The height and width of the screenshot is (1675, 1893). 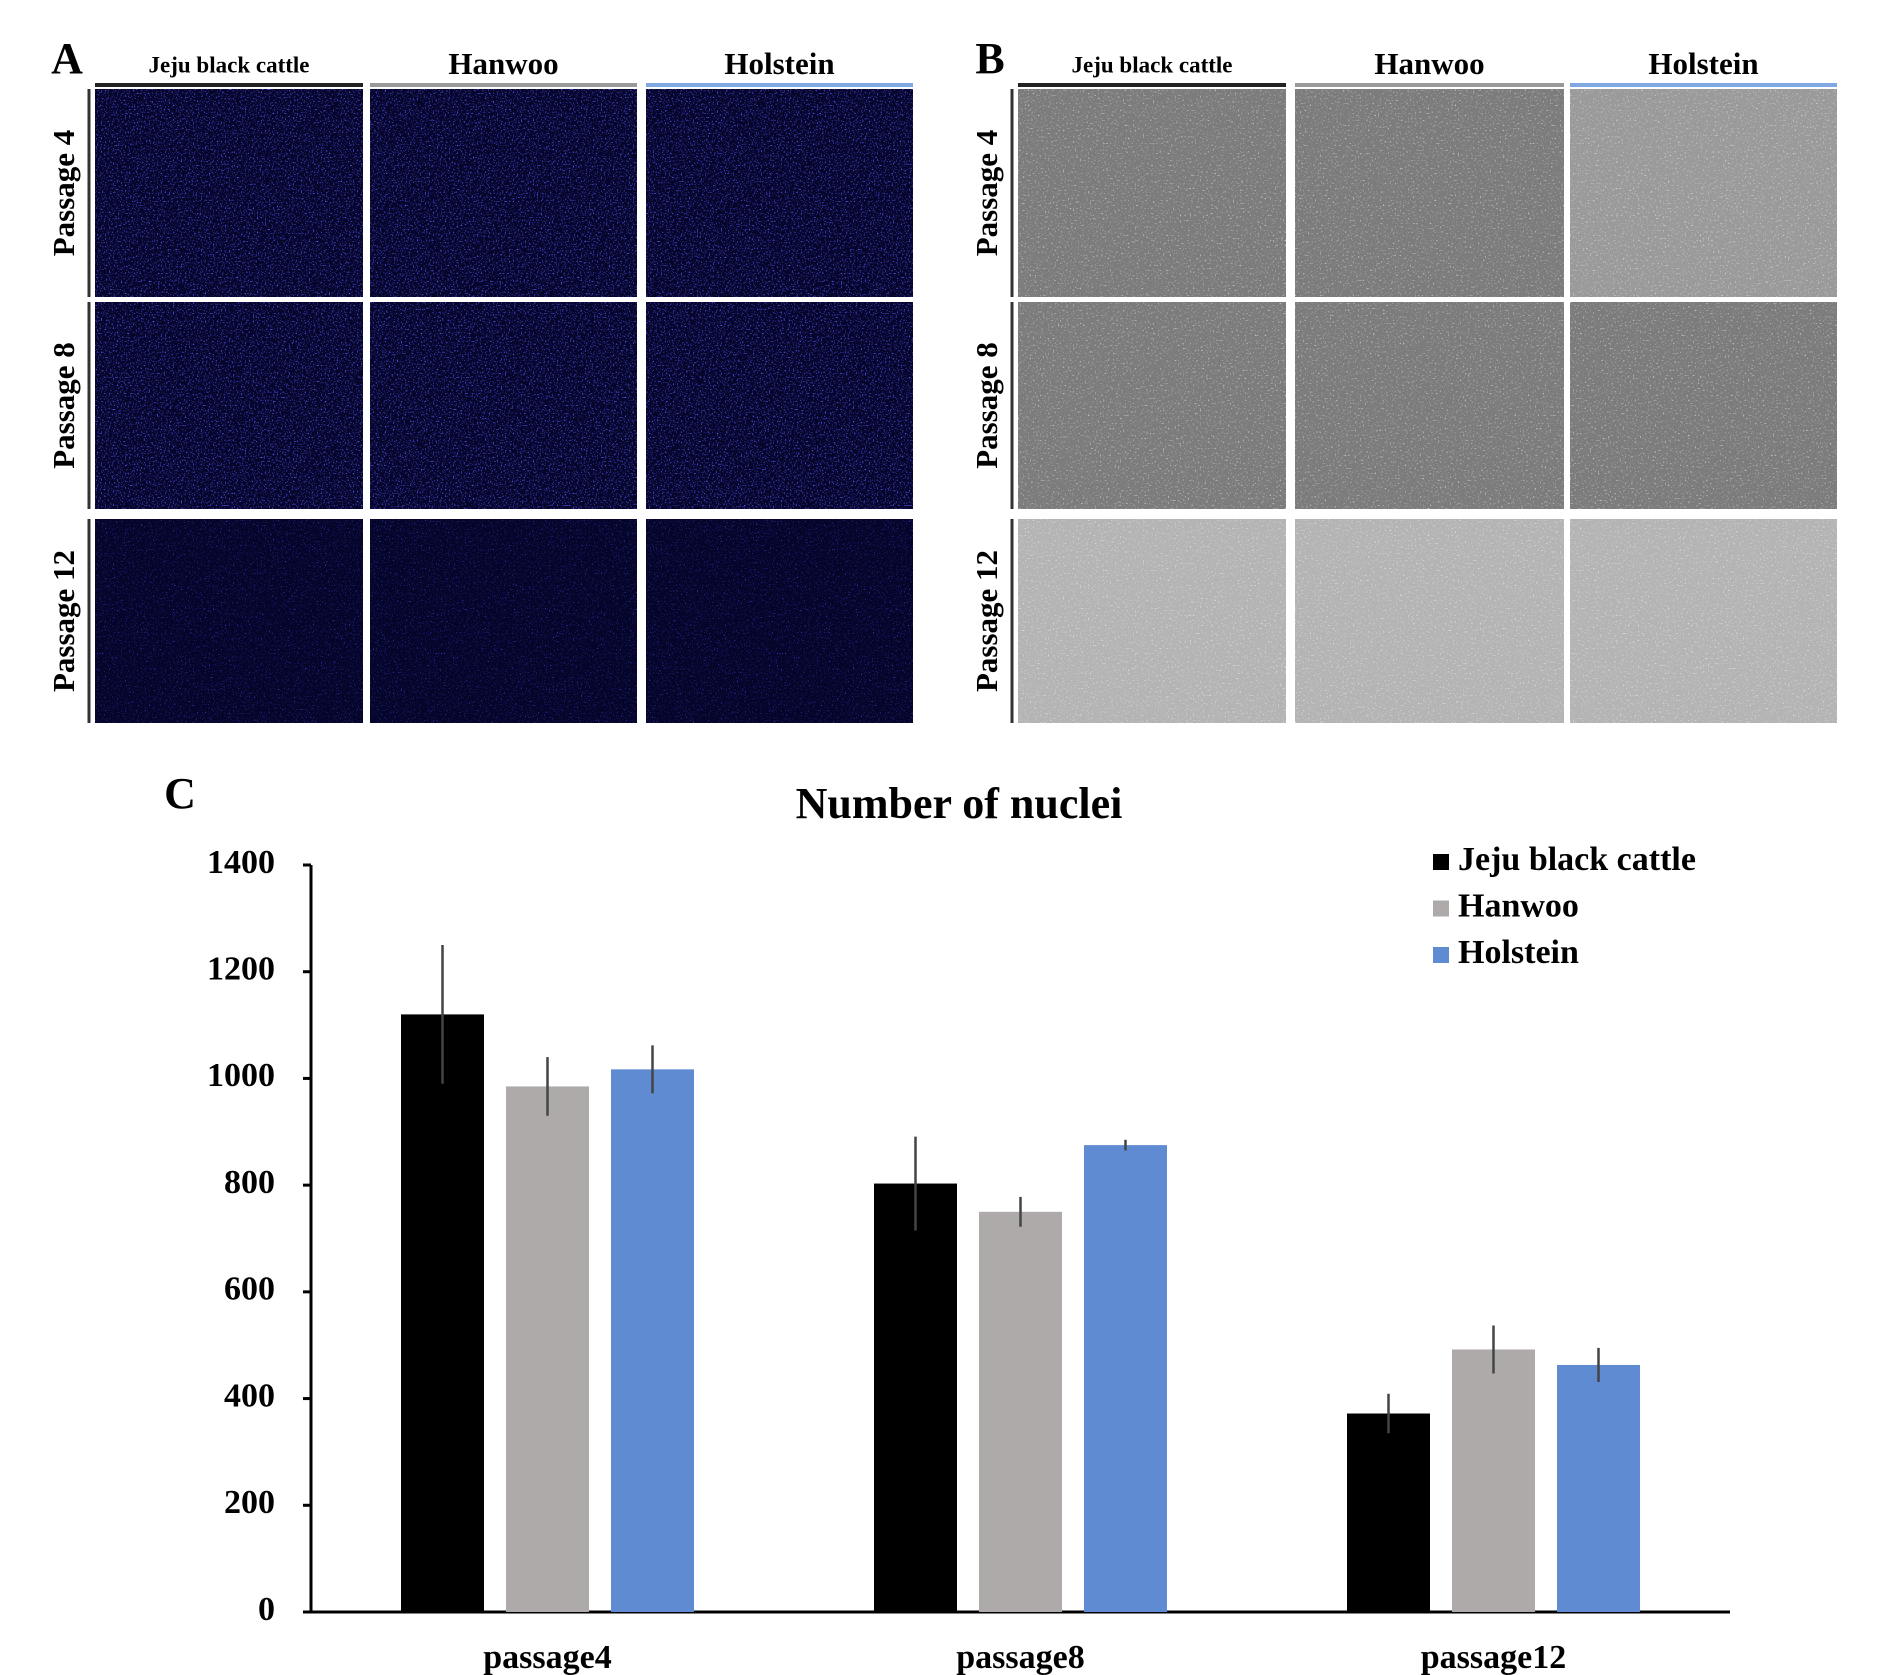 I want to click on y-tick-label: 0, so click(x=266, y=1609).